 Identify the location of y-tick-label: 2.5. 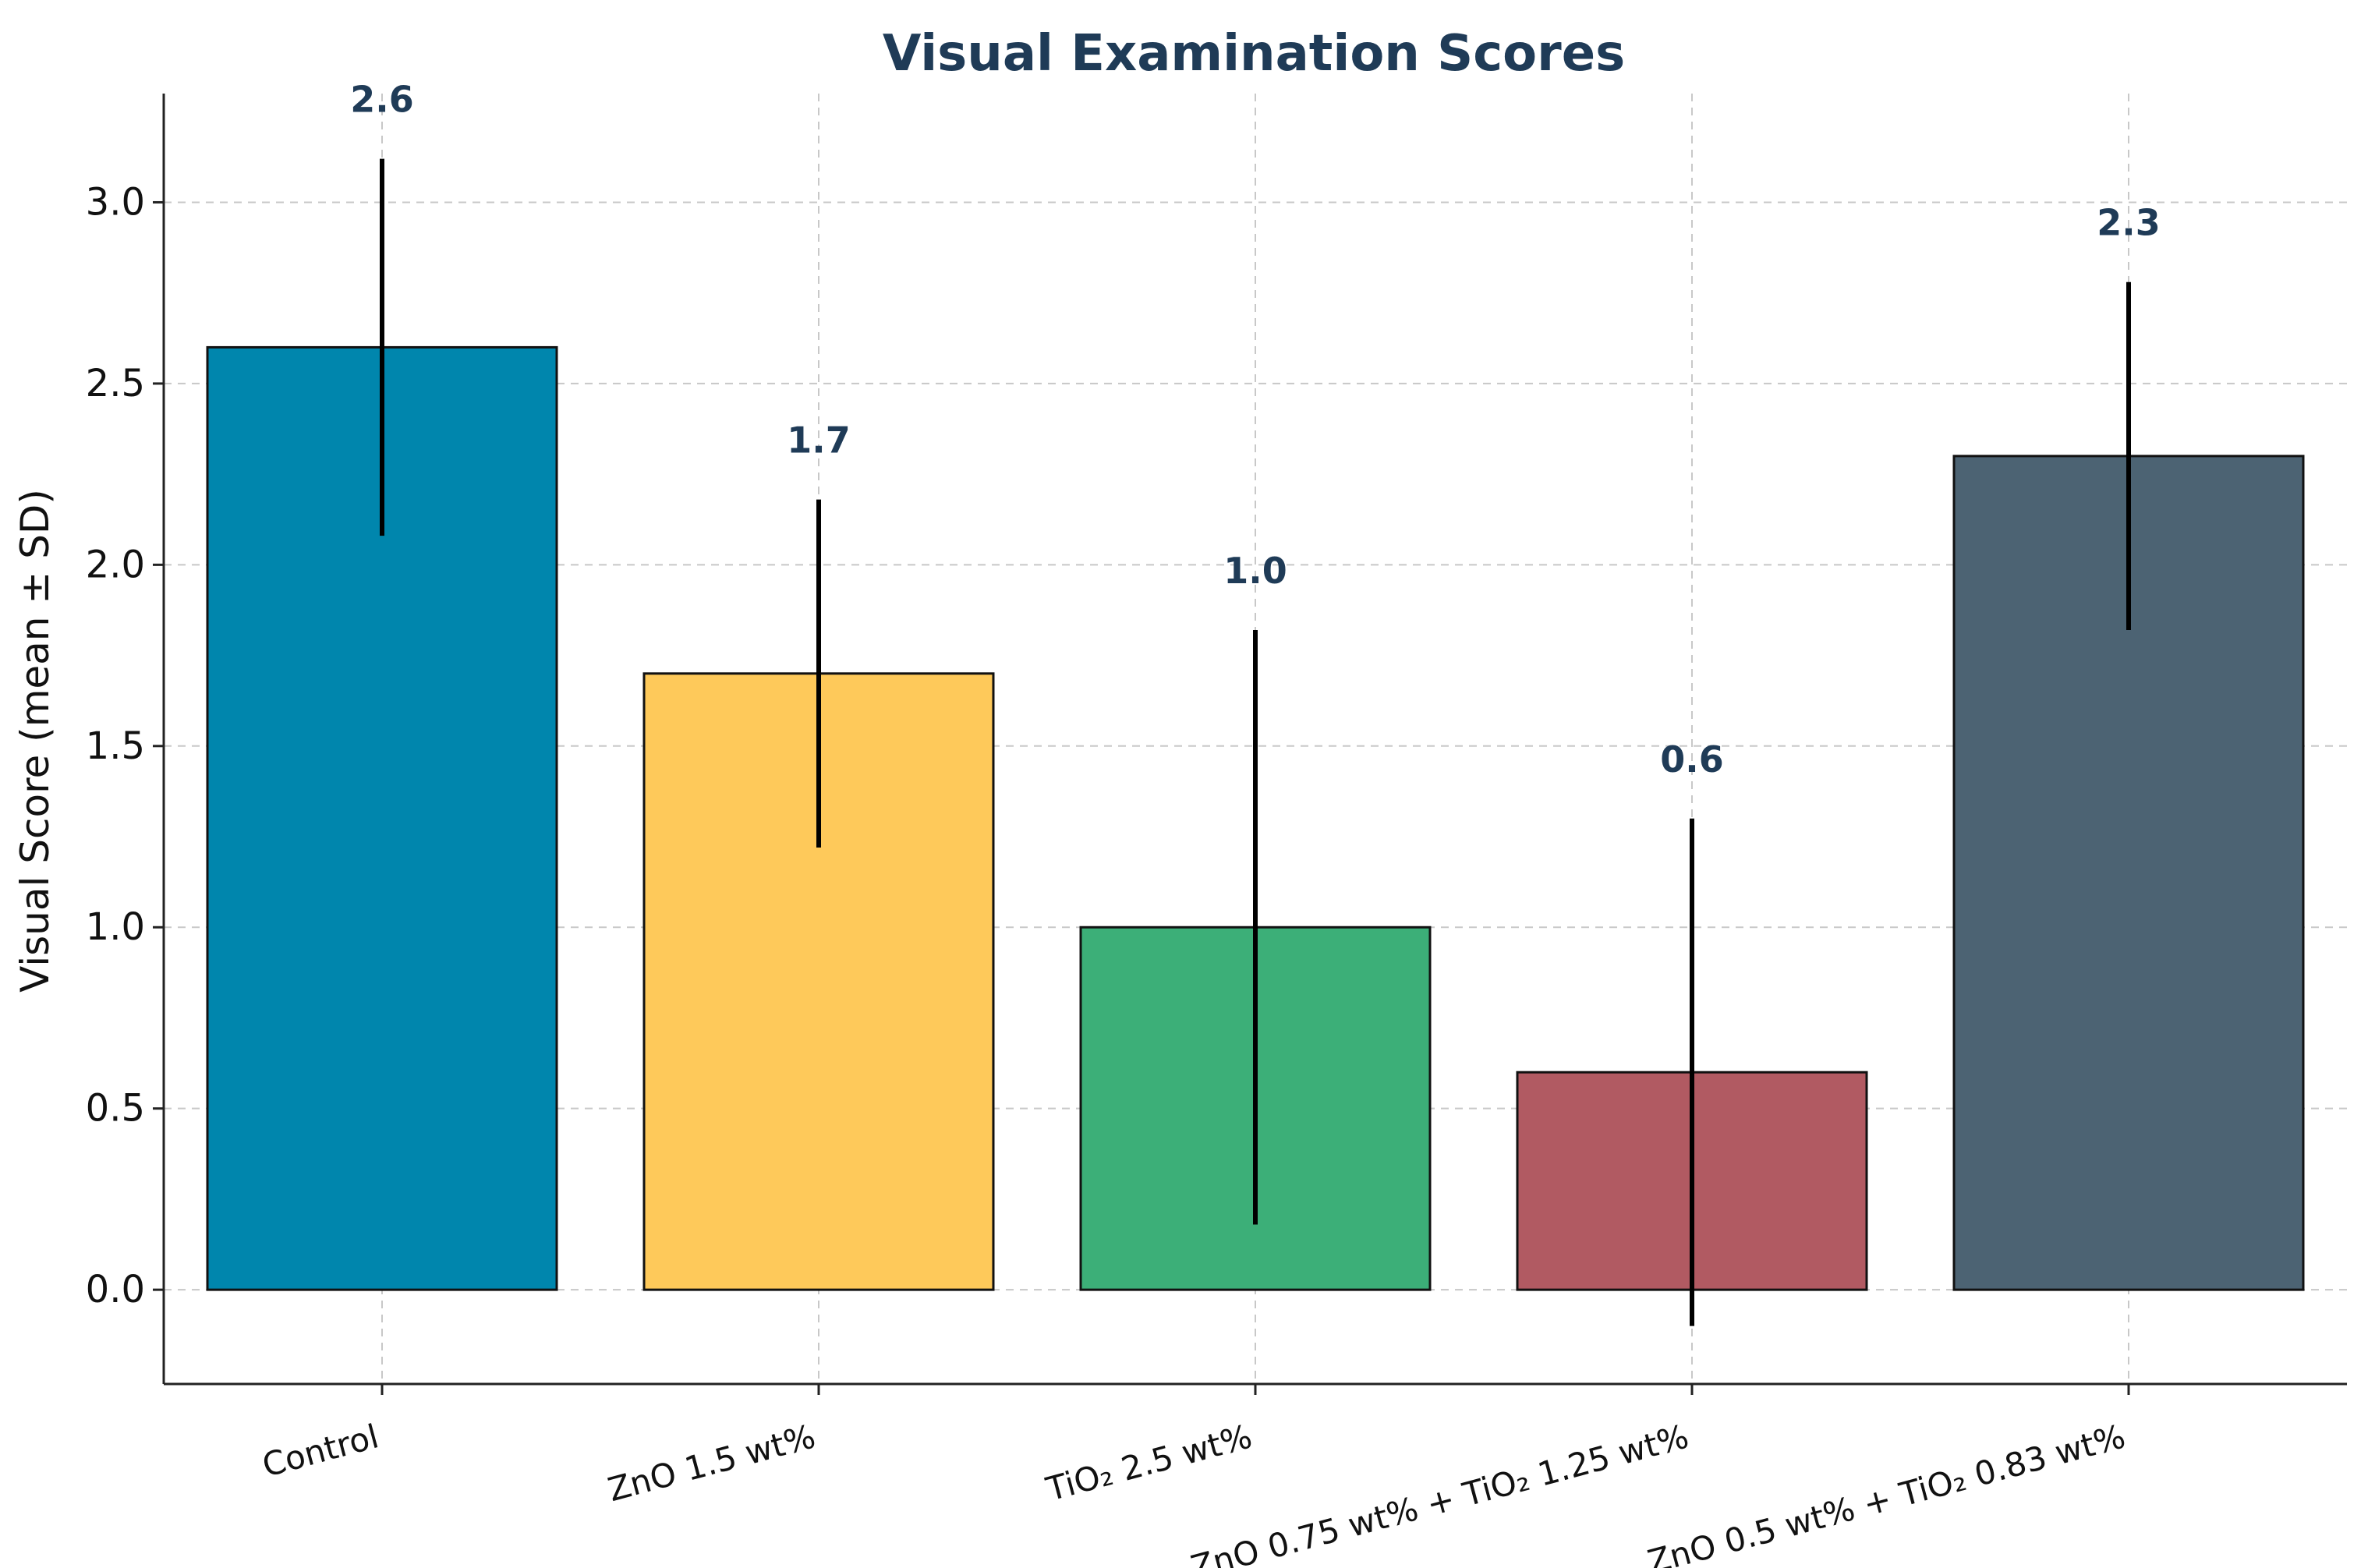
(115, 383).